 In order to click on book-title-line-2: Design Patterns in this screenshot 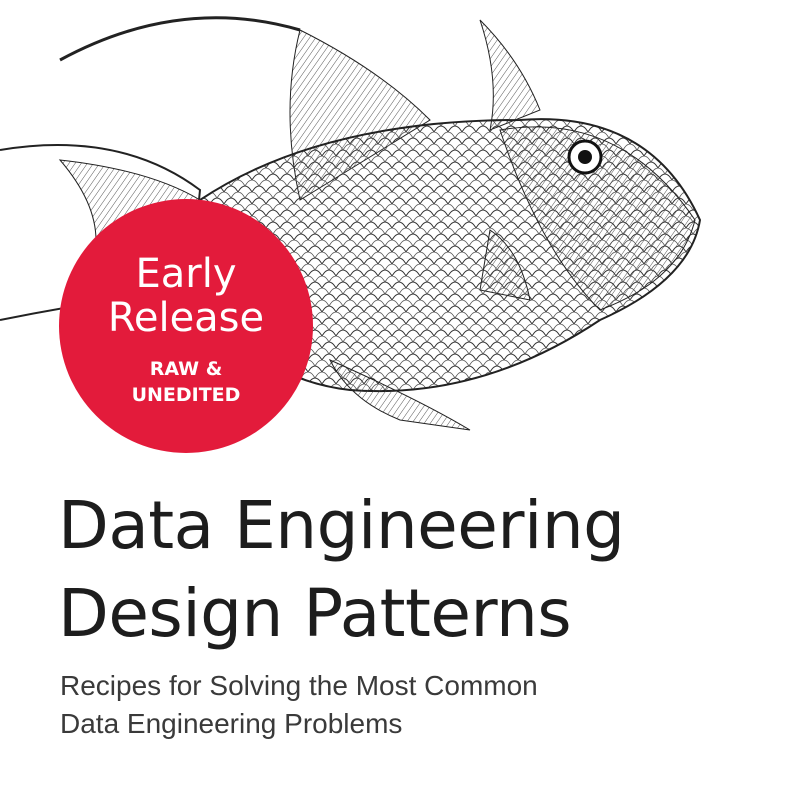, I will do `click(315, 613)`.